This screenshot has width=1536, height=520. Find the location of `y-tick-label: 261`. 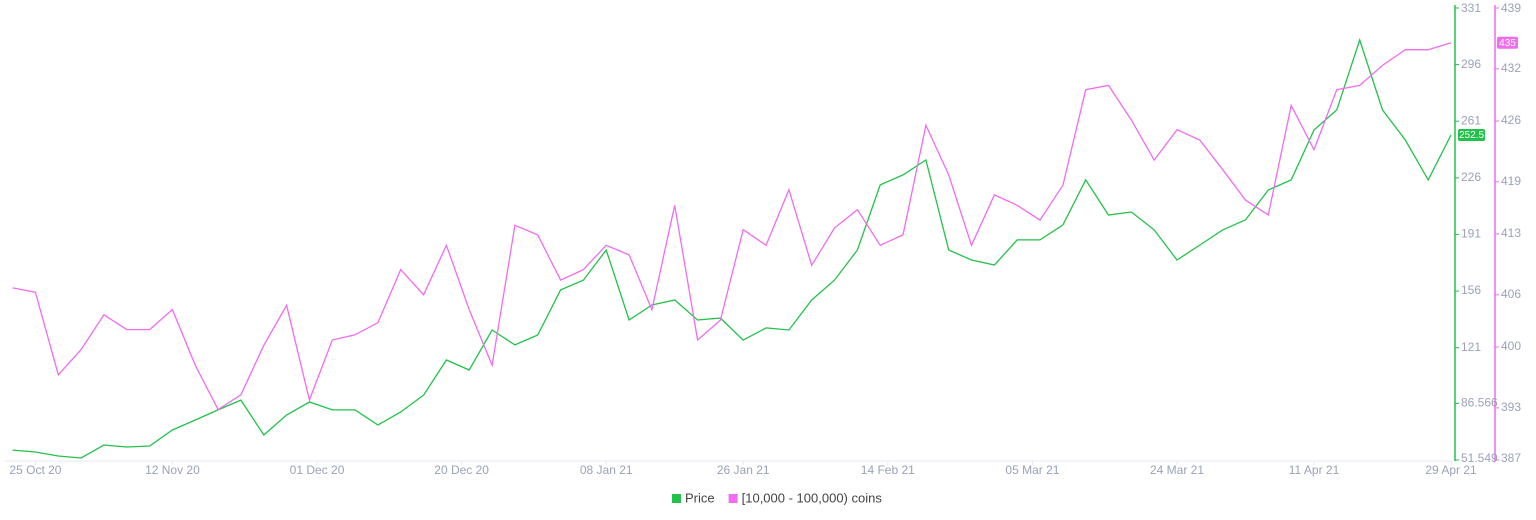

y-tick-label: 261 is located at coordinates (1471, 120).